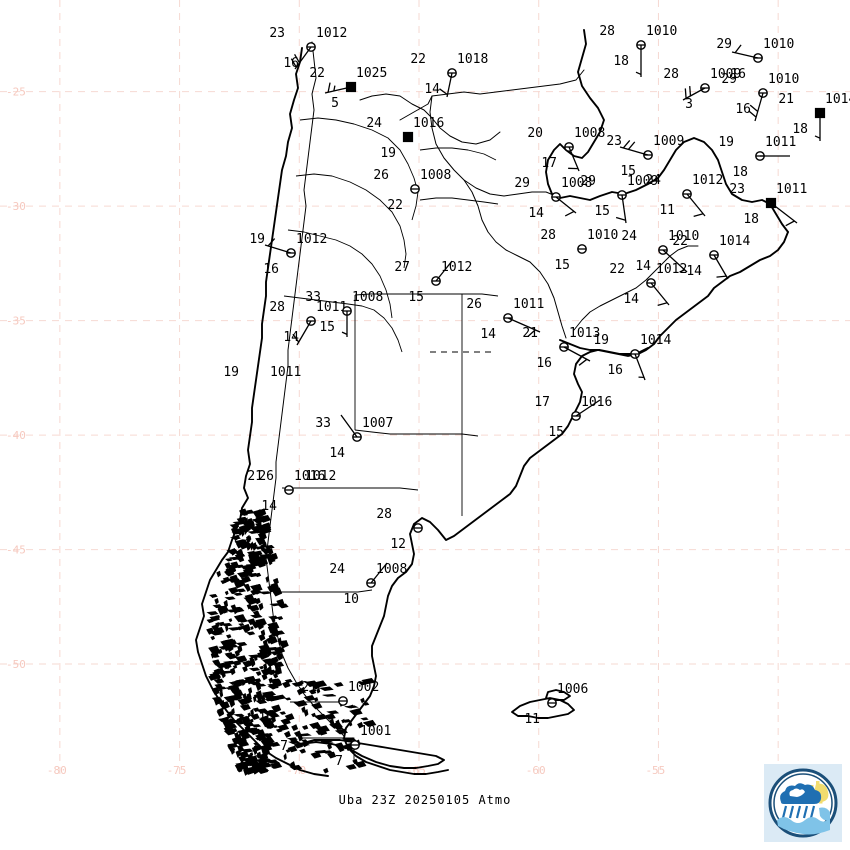 This screenshot has width=850, height=850. I want to click on station-plot: 22 1025 5, so click(348, 88).